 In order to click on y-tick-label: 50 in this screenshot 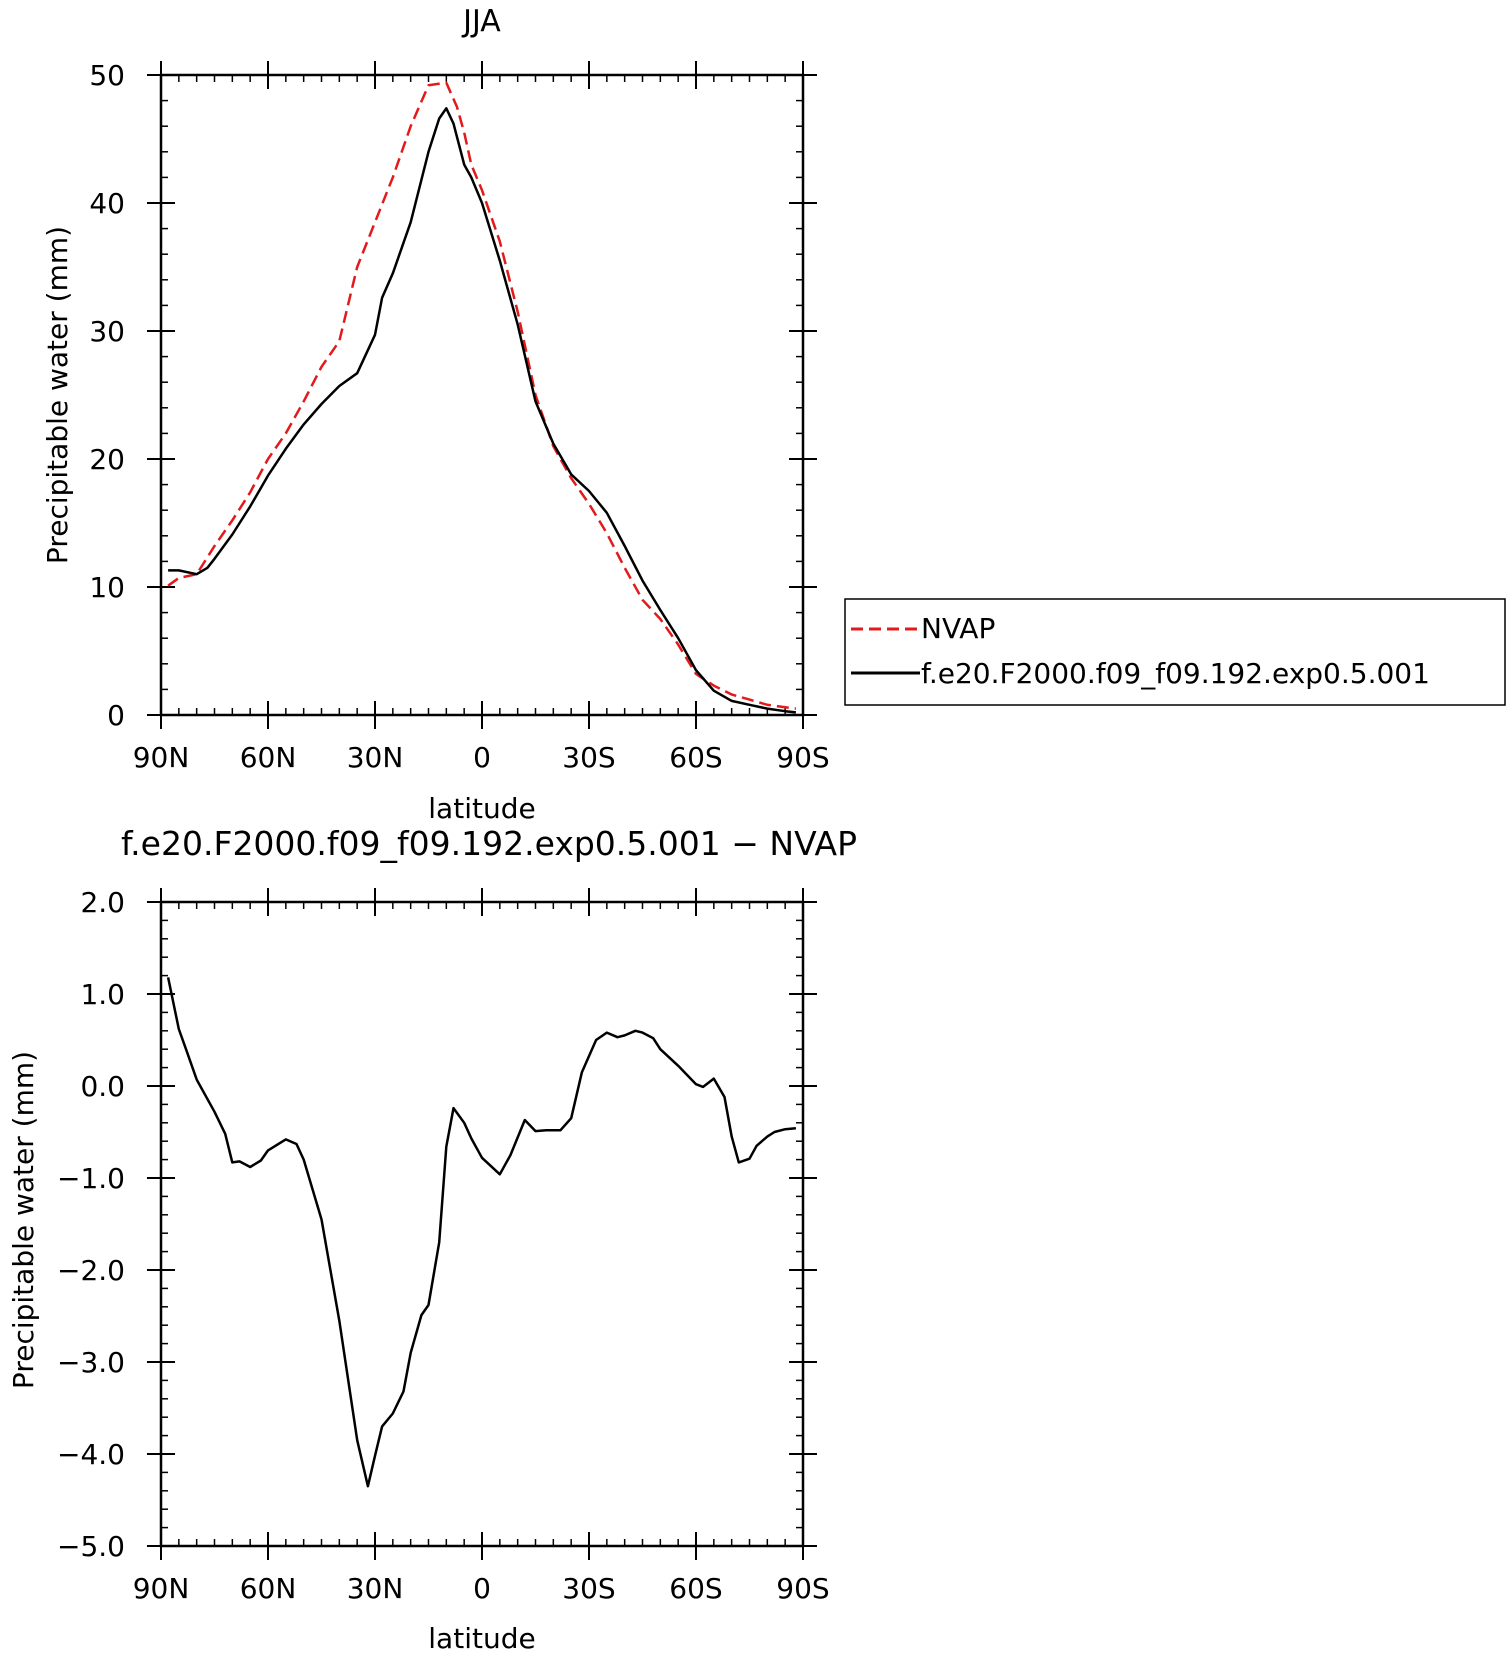, I will do `click(107, 75)`.